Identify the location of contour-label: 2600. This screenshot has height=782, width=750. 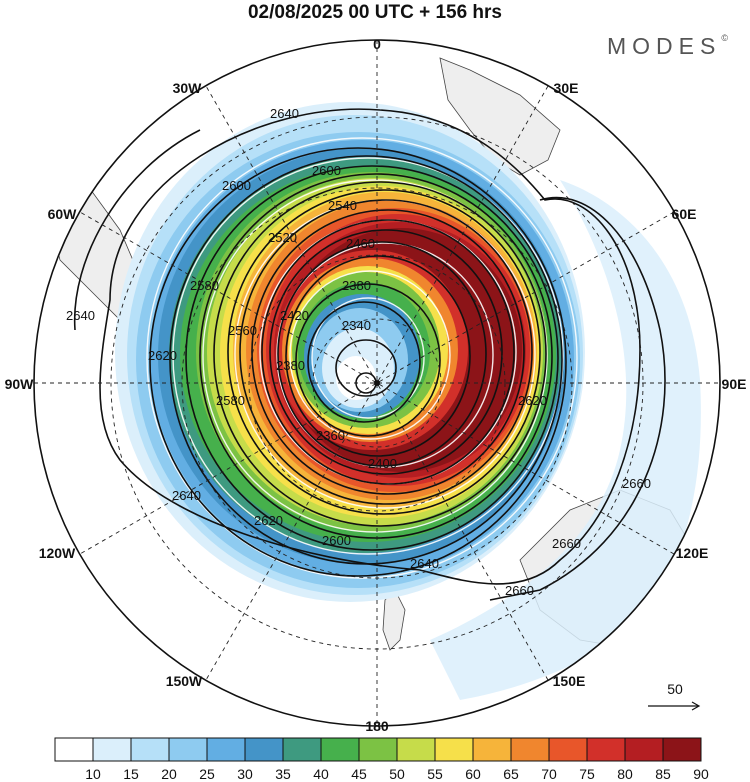
(326, 170).